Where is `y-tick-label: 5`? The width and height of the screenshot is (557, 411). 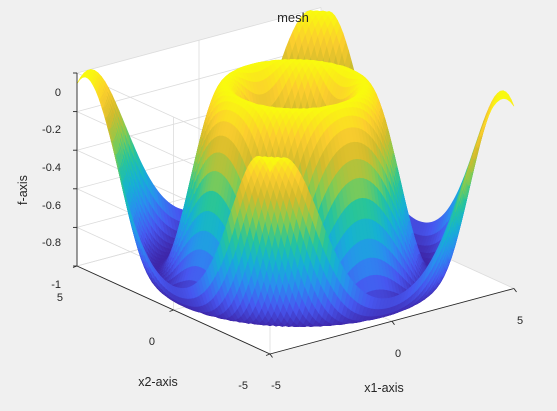 y-tick-label: 5 is located at coordinates (60, 298).